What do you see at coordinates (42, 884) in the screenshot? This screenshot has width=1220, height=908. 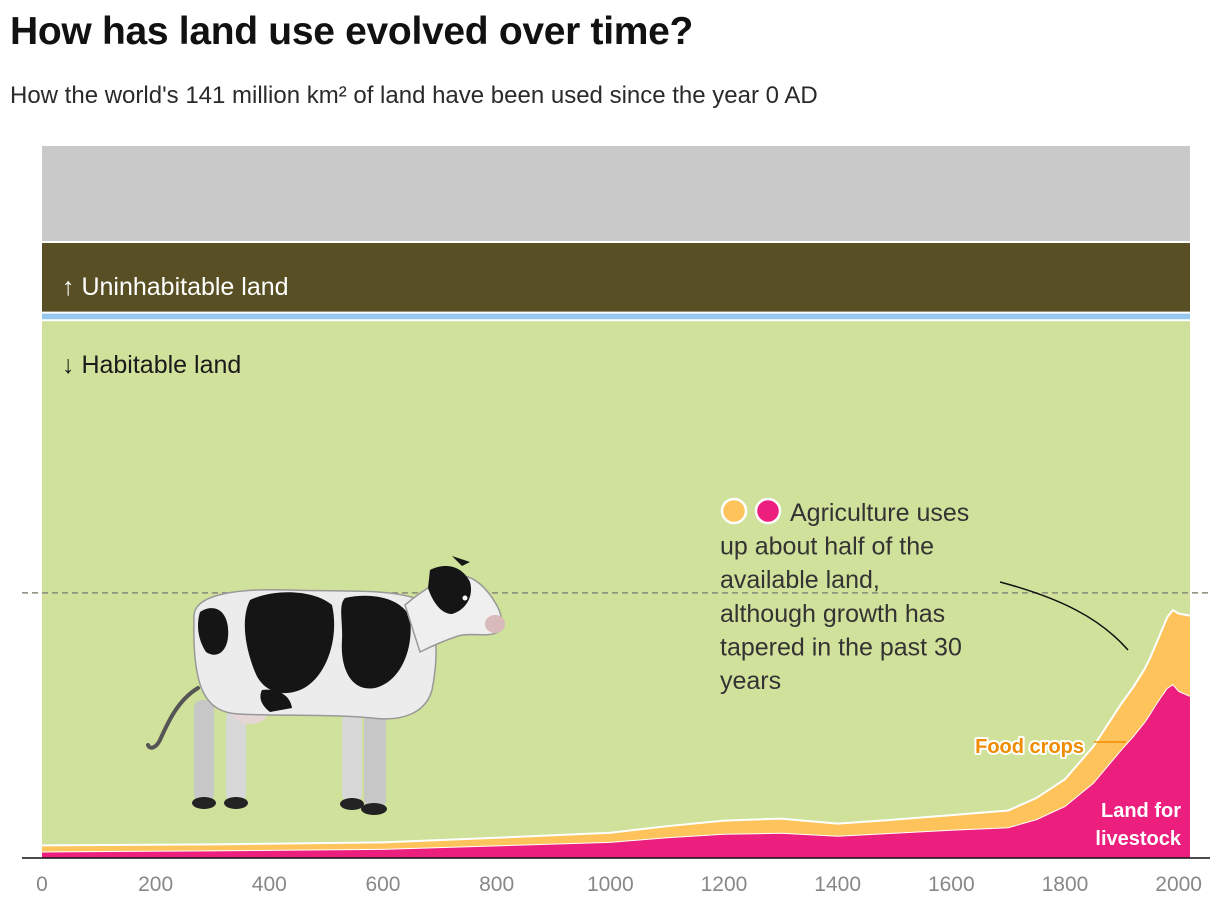 I see `x-tick-label: 0` at bounding box center [42, 884].